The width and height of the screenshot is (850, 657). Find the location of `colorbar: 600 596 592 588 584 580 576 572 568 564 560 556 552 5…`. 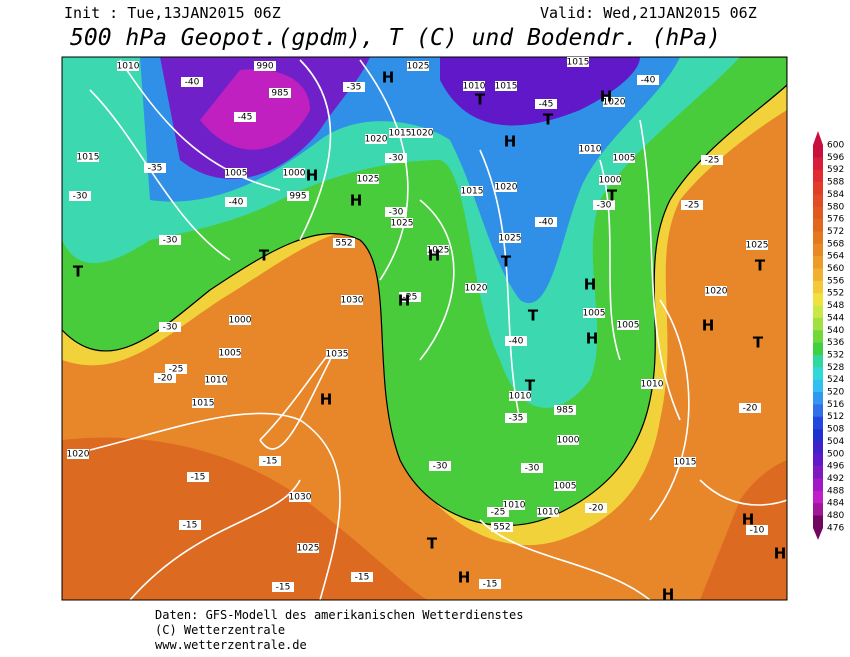

colorbar: 600 596 592 588 584 580 576 572 568 564 560 556 552 5… is located at coordinates (828, 335).